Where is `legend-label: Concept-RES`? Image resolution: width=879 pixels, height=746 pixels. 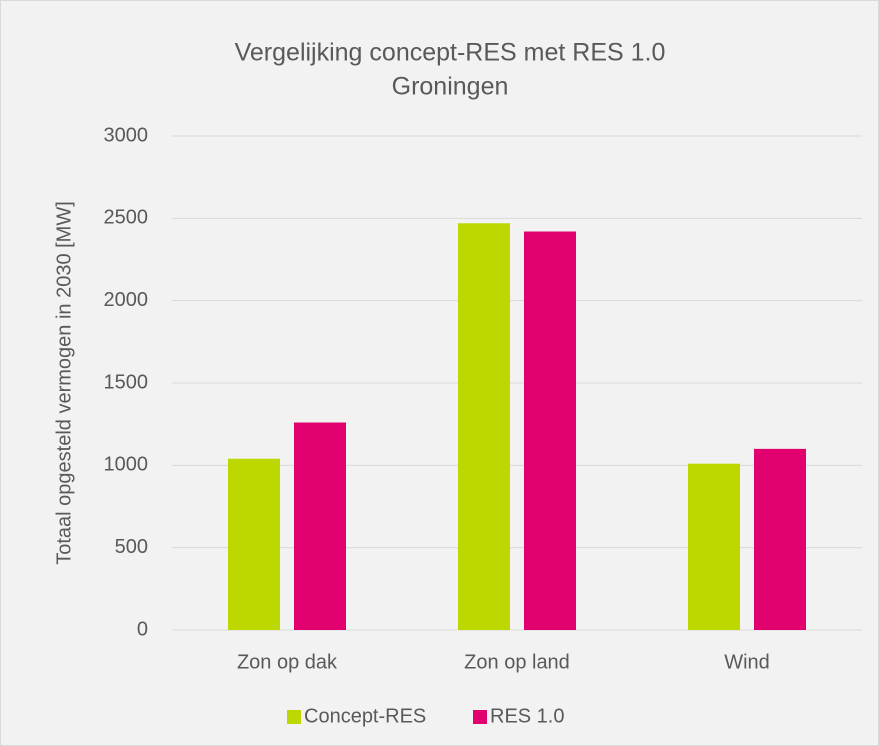 legend-label: Concept-RES is located at coordinates (365, 716).